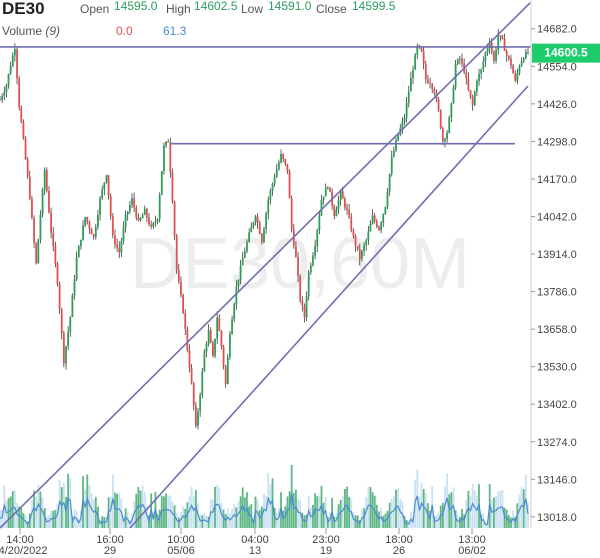 Image resolution: width=600 pixels, height=558 pixels. Describe the element at coordinates (23, 9) in the screenshot. I see `symbol-title: DE30` at that location.